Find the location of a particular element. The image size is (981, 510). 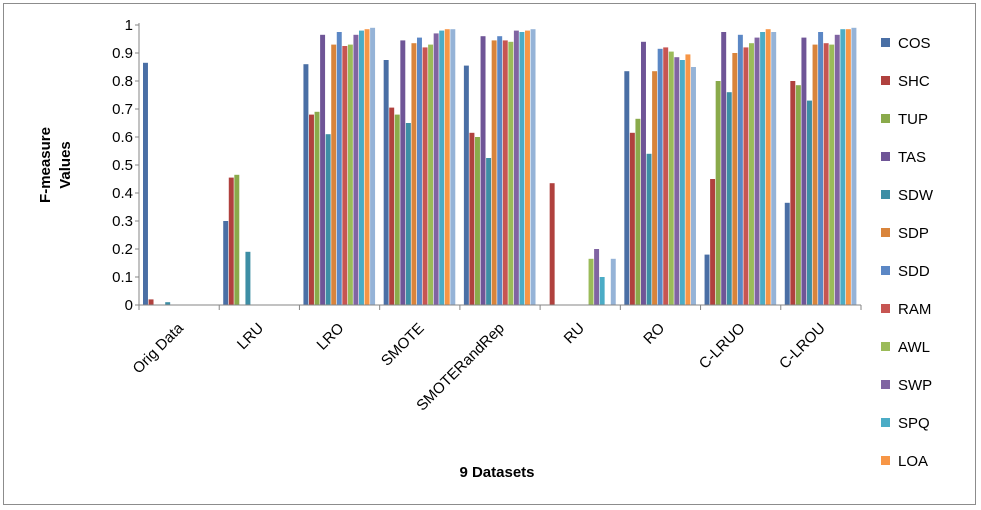

legend-label-shc: SHC is located at coordinates (914, 81).